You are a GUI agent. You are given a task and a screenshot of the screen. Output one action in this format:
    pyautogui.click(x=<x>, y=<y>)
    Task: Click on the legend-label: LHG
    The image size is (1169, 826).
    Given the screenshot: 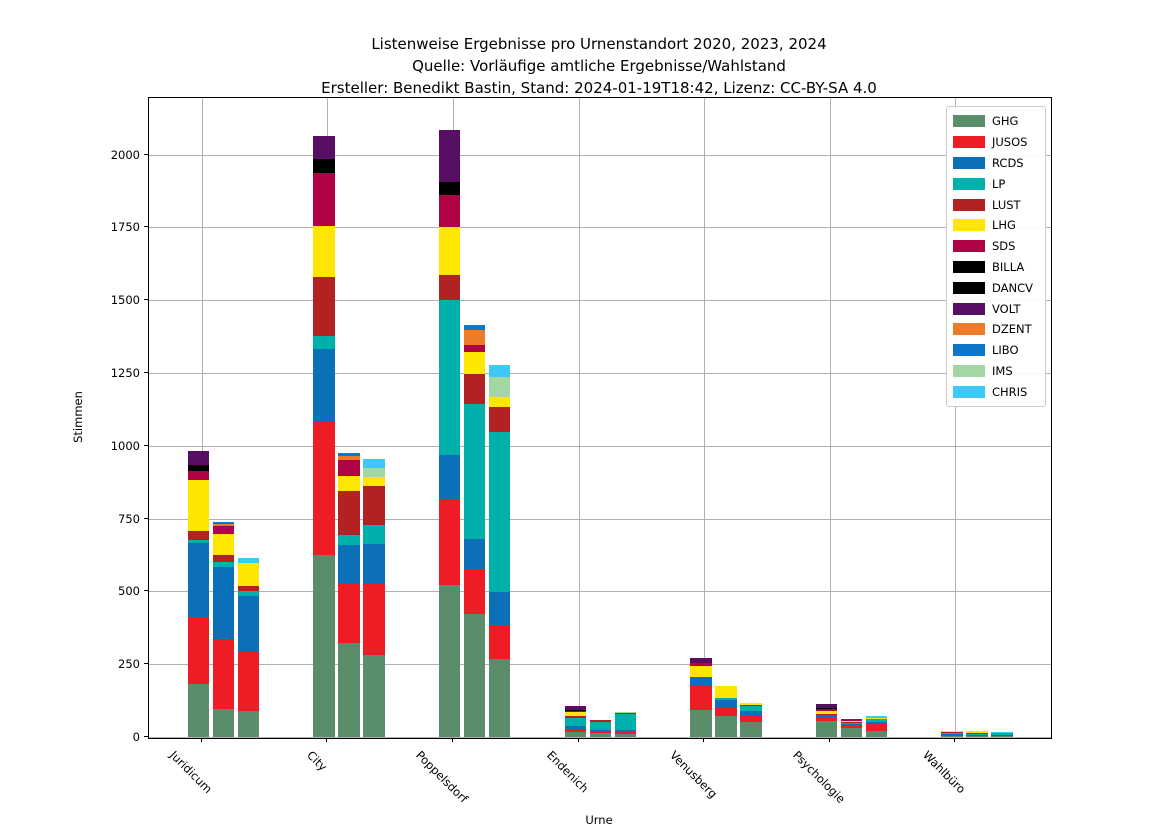 What is the action you would take?
    pyautogui.click(x=1004, y=225)
    